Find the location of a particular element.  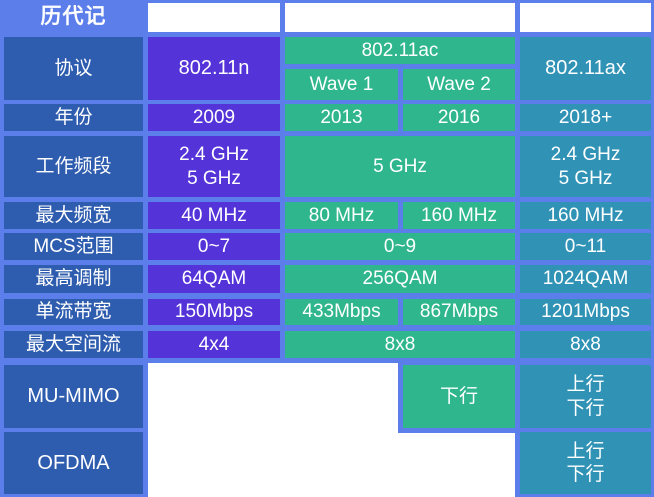

cell-protocol-n: 802.11n is located at coordinates (214, 68).